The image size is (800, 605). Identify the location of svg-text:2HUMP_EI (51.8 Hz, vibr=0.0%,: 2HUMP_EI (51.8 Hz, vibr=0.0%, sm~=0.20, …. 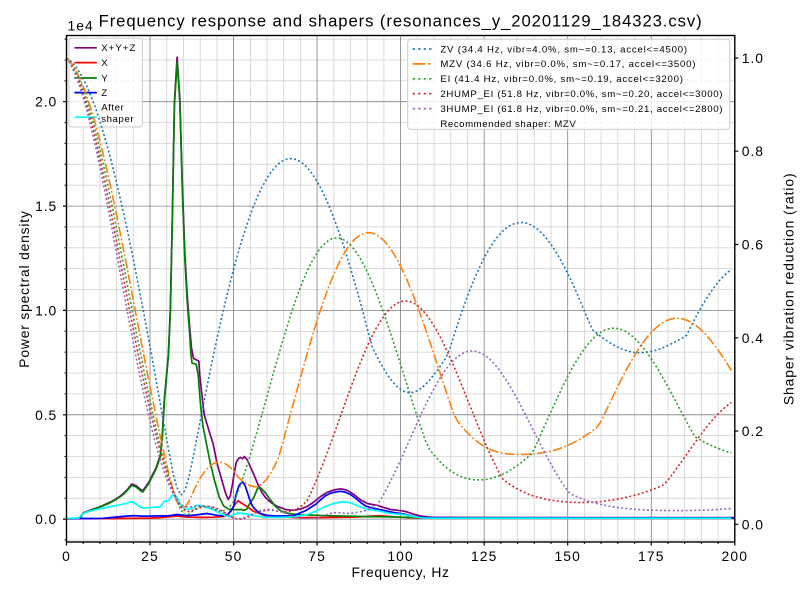
(581, 94).